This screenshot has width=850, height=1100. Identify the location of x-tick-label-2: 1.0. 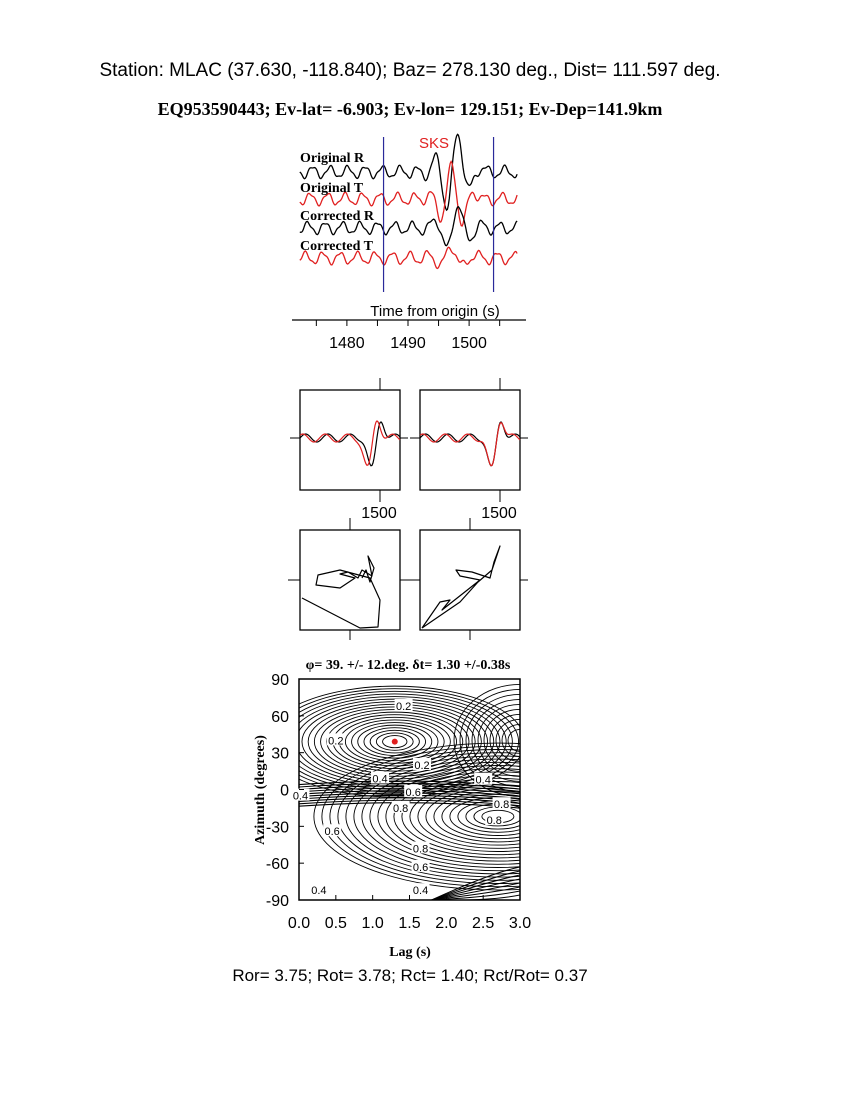
(373, 923).